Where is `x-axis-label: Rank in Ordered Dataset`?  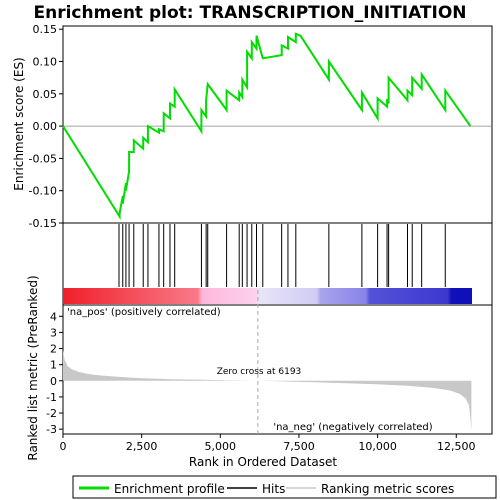
x-axis-label: Rank in Ordered Dataset is located at coordinates (263, 462).